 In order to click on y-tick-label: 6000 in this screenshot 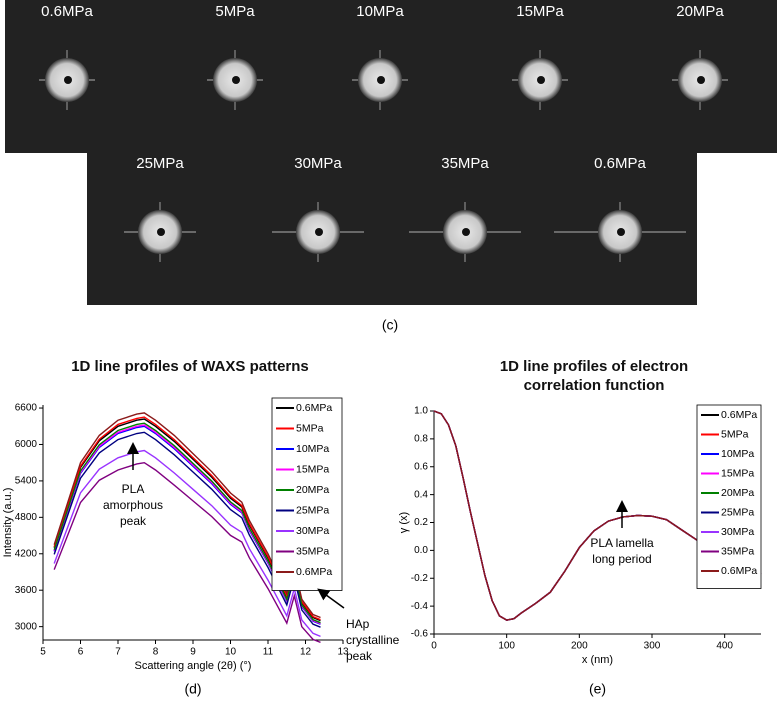, I will do `click(26, 444)`.